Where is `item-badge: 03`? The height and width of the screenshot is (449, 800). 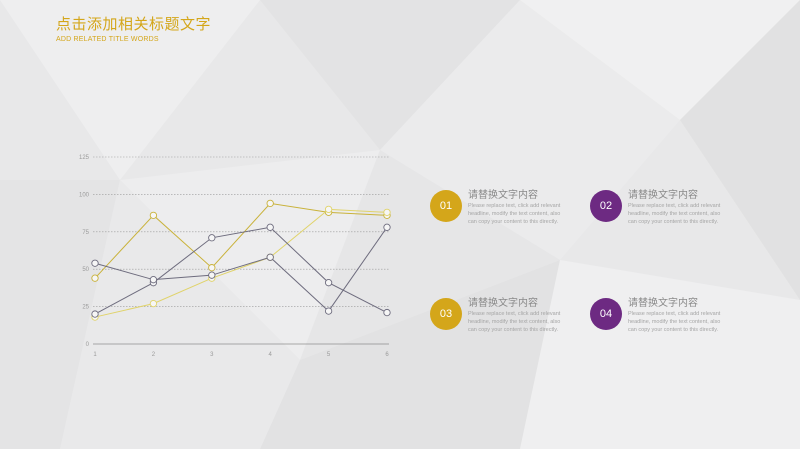 item-badge: 03 is located at coordinates (446, 314).